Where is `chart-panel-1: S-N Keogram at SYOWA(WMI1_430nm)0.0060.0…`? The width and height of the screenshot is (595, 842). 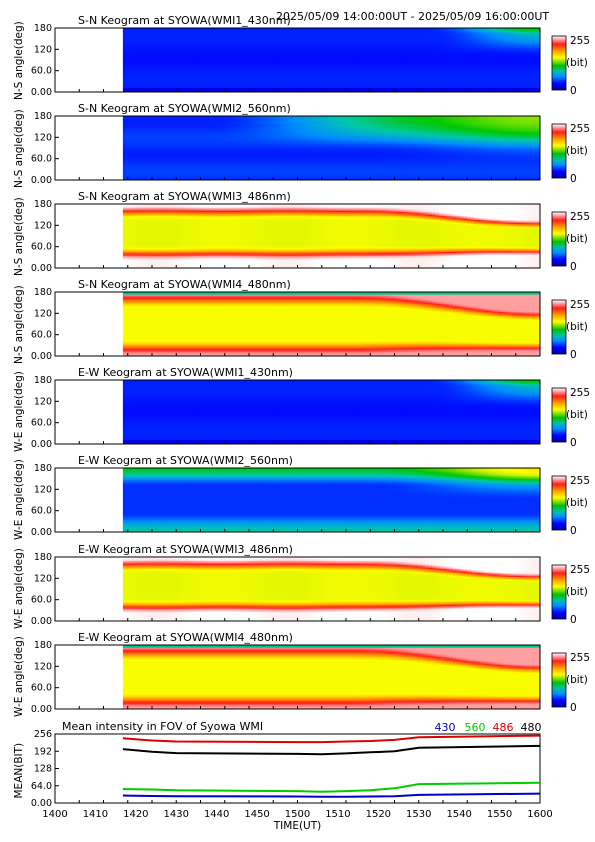 chart-panel-1: S-N Keogram at SYOWA(WMI1_430nm)0.0060.0… is located at coordinates (301, 57).